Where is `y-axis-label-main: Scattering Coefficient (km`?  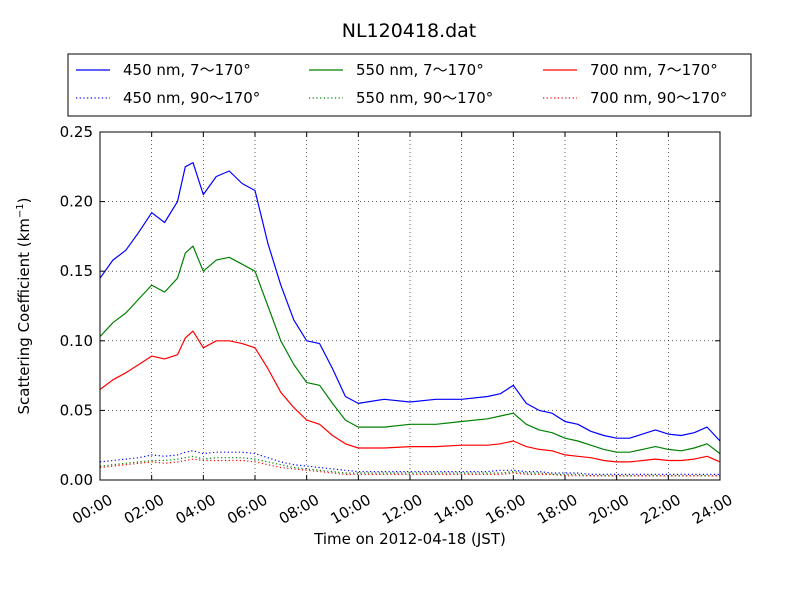 y-axis-label-main: Scattering Coefficient (km is located at coordinates (24, 316).